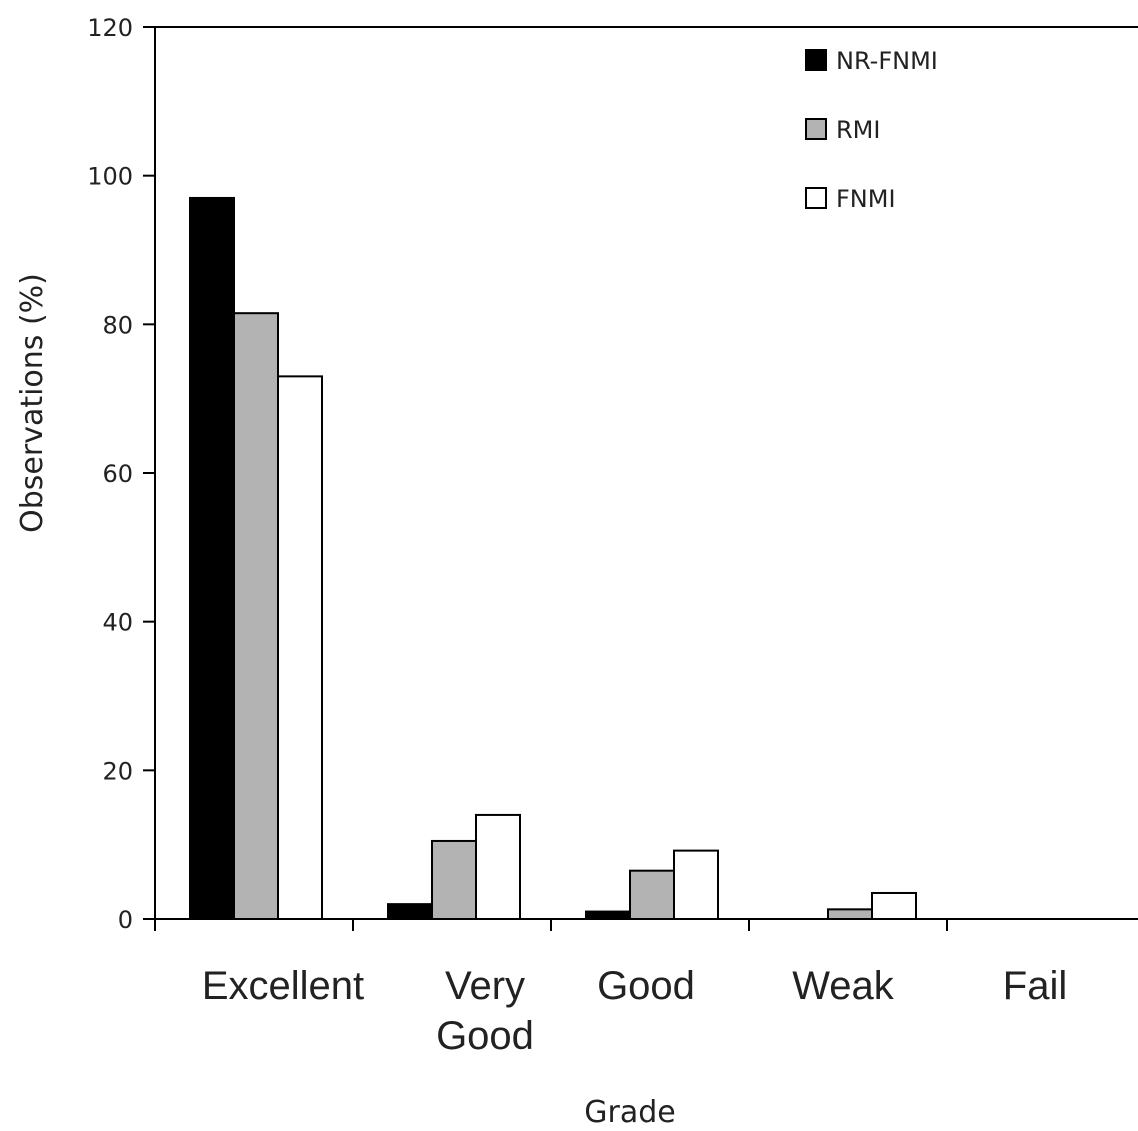  What do you see at coordinates (117, 474) in the screenshot?
I see `y-tick-label: 60` at bounding box center [117, 474].